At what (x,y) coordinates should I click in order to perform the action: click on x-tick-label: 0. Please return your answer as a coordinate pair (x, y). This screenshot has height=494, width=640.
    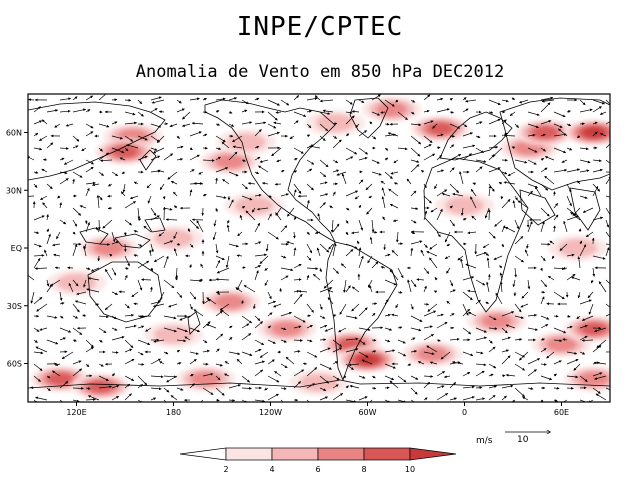
    Looking at the image, I should click on (464, 412).